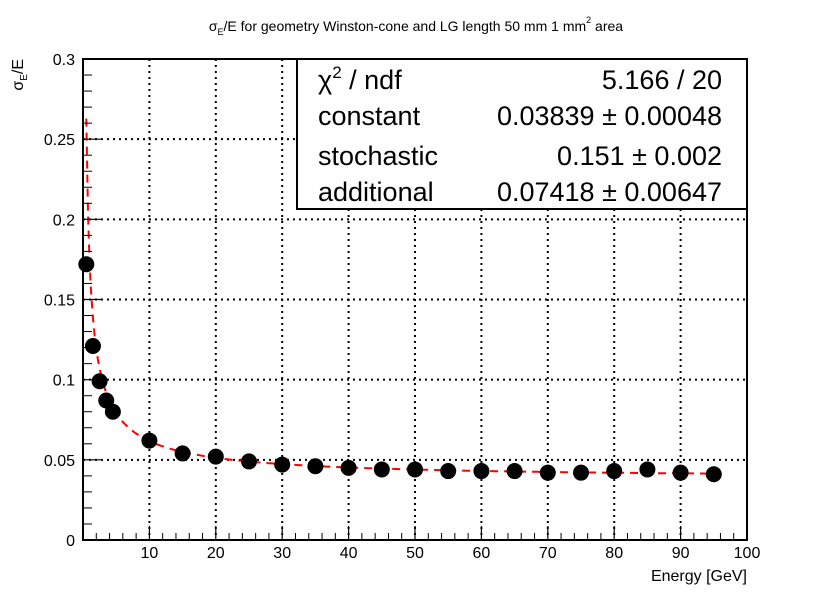 The image size is (831, 599). What do you see at coordinates (59, 140) in the screenshot?
I see `y-tick-label: 0.25` at bounding box center [59, 140].